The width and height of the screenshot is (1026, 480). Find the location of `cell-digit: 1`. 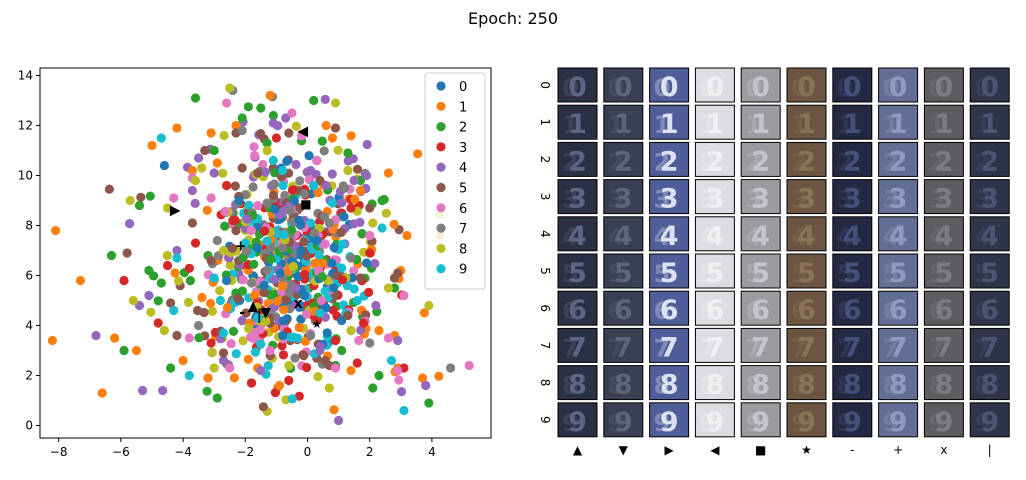

cell-digit: 1 is located at coordinates (623, 124).